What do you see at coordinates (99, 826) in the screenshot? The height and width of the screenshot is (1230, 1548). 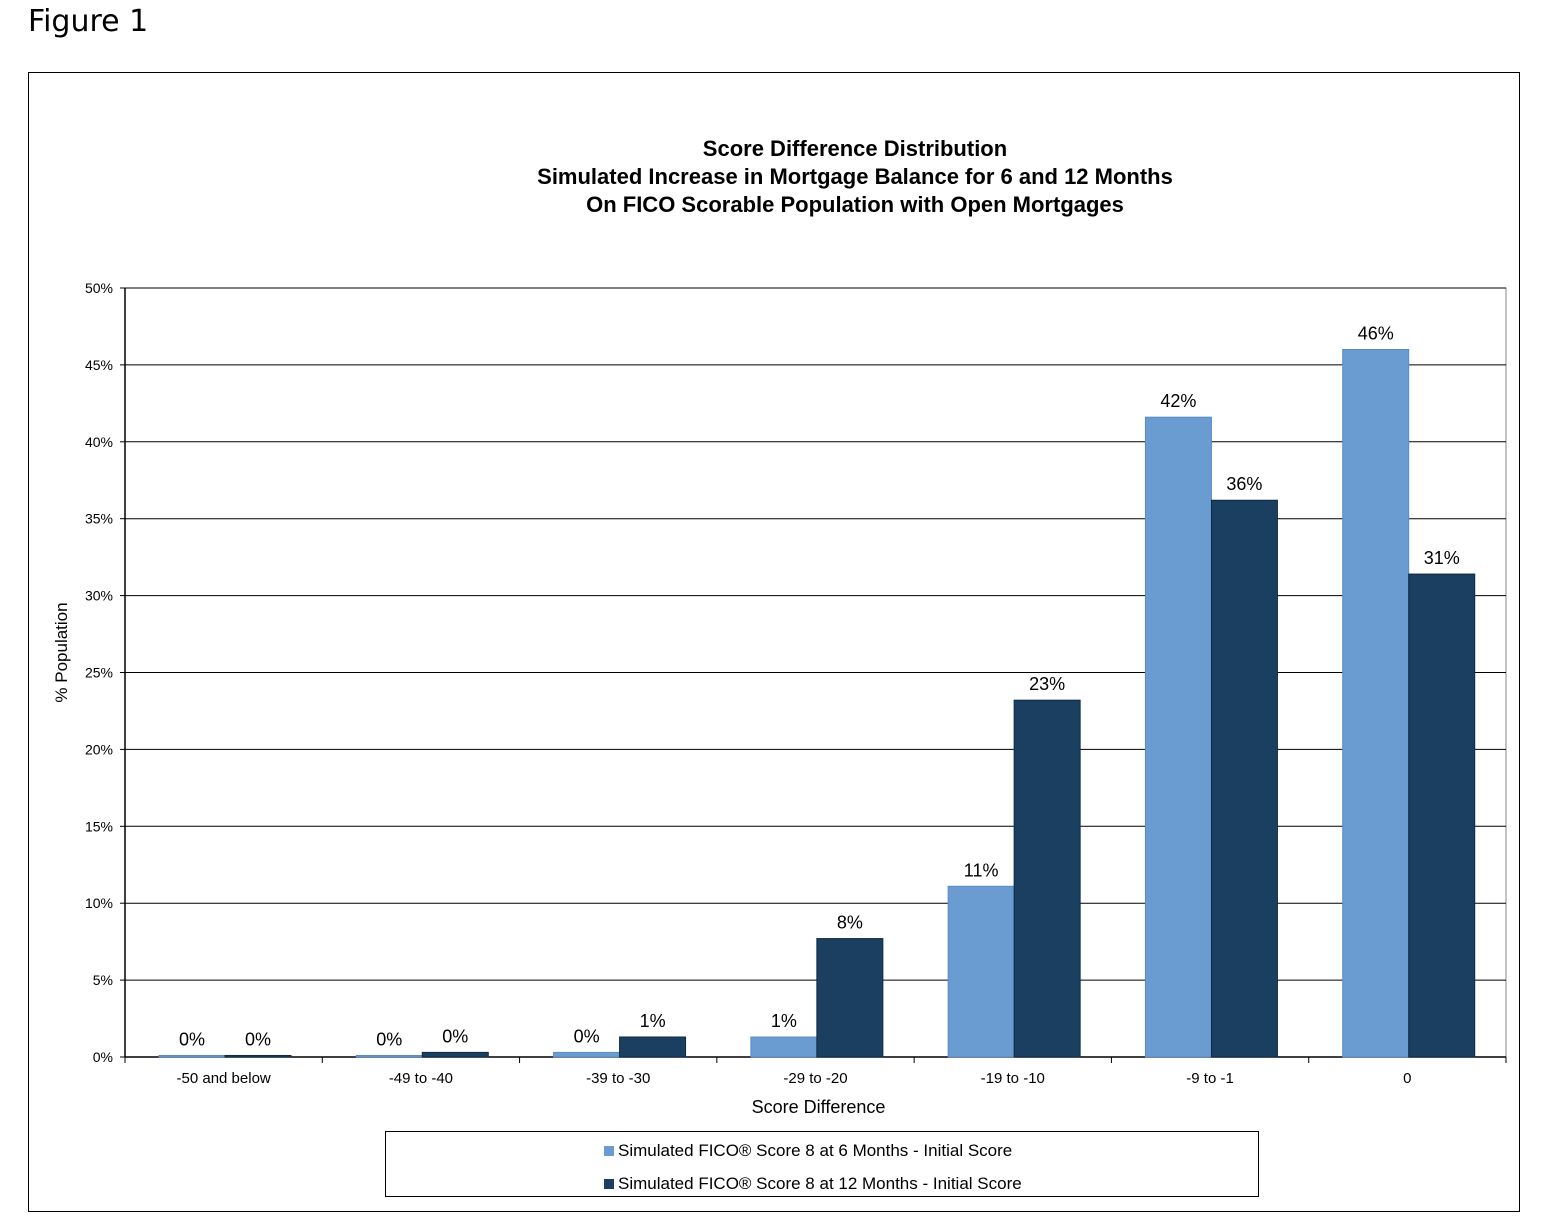 I see `y-tick-label: 15%` at bounding box center [99, 826].